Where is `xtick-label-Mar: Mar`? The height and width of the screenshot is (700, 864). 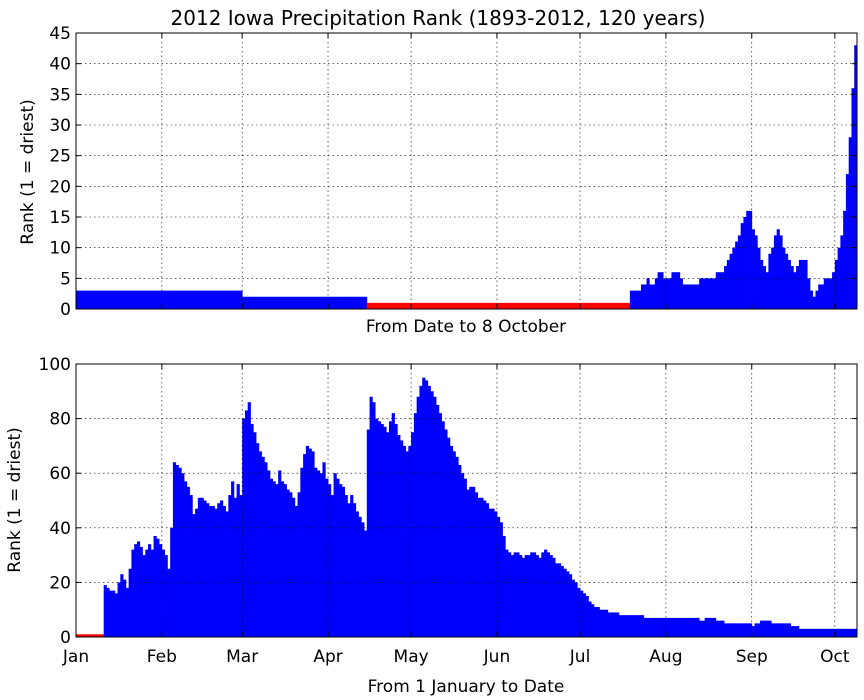
xtick-label-Mar: Mar is located at coordinates (242, 657).